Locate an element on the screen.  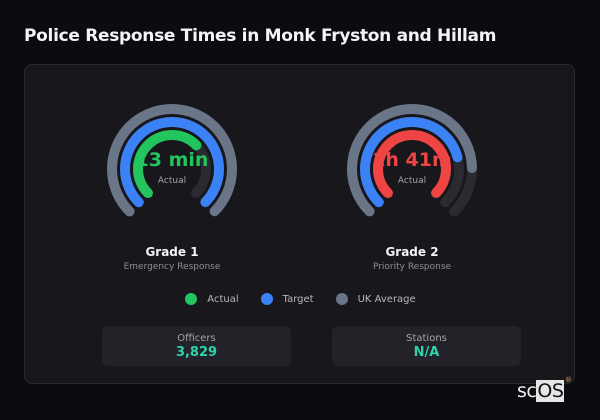
gauge-title: Grade 1 is located at coordinates (172, 252).